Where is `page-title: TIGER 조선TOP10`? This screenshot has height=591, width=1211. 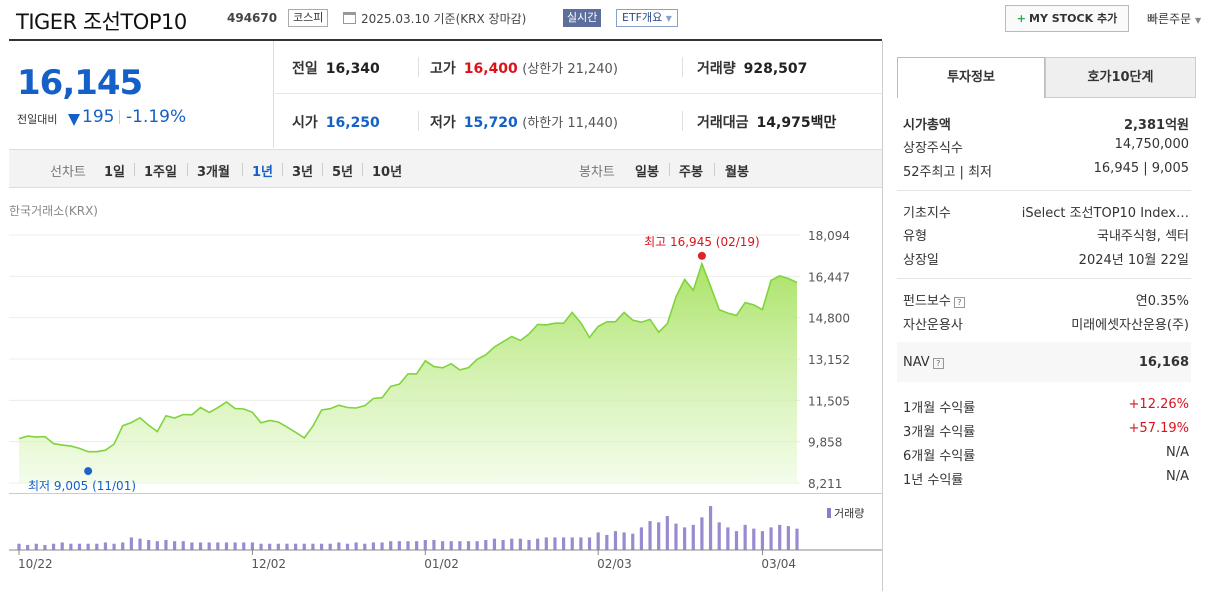 page-title: TIGER 조선TOP10 is located at coordinates (101, 22).